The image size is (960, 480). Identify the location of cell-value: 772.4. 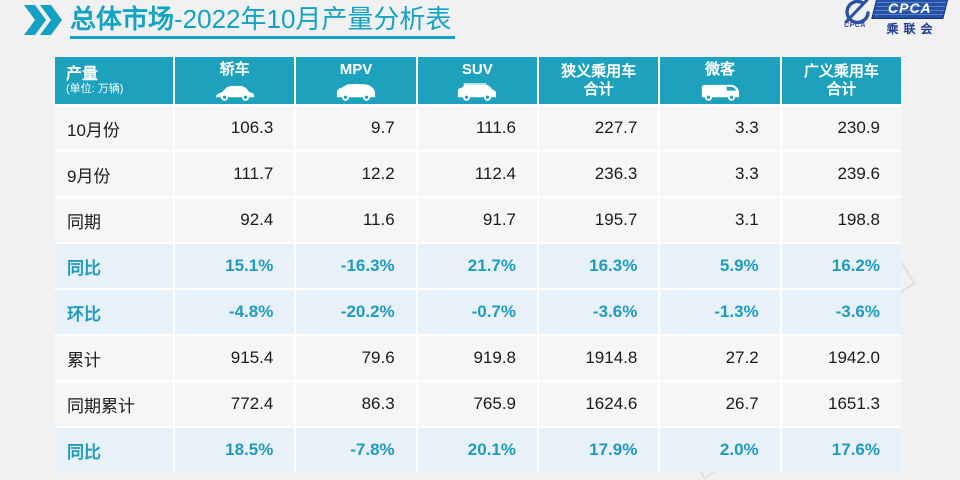
(235, 404).